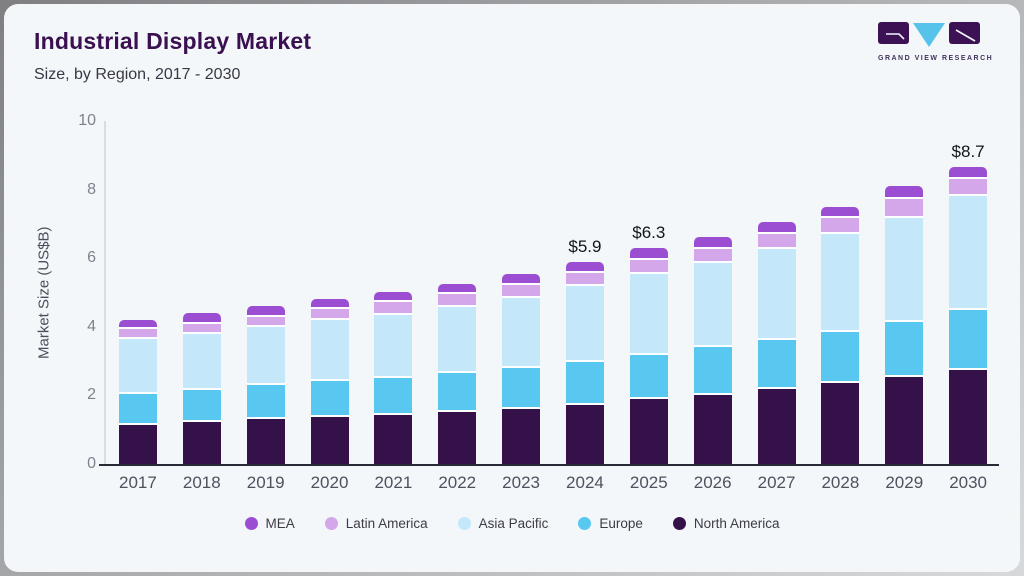 The height and width of the screenshot is (576, 1024). Describe the element at coordinates (648, 312) in the screenshot. I see `segment-asia-pacific-2025` at that location.